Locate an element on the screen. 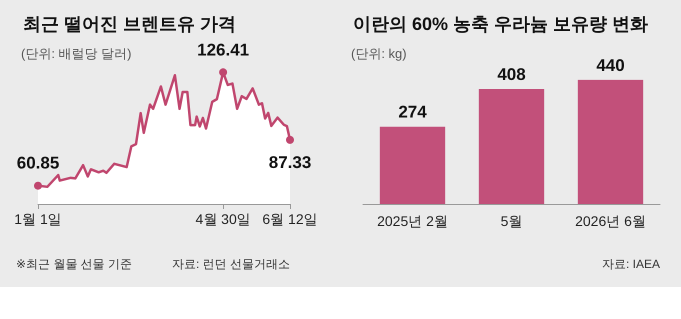  x-tick-label: 1월 1일 is located at coordinates (38, 219).